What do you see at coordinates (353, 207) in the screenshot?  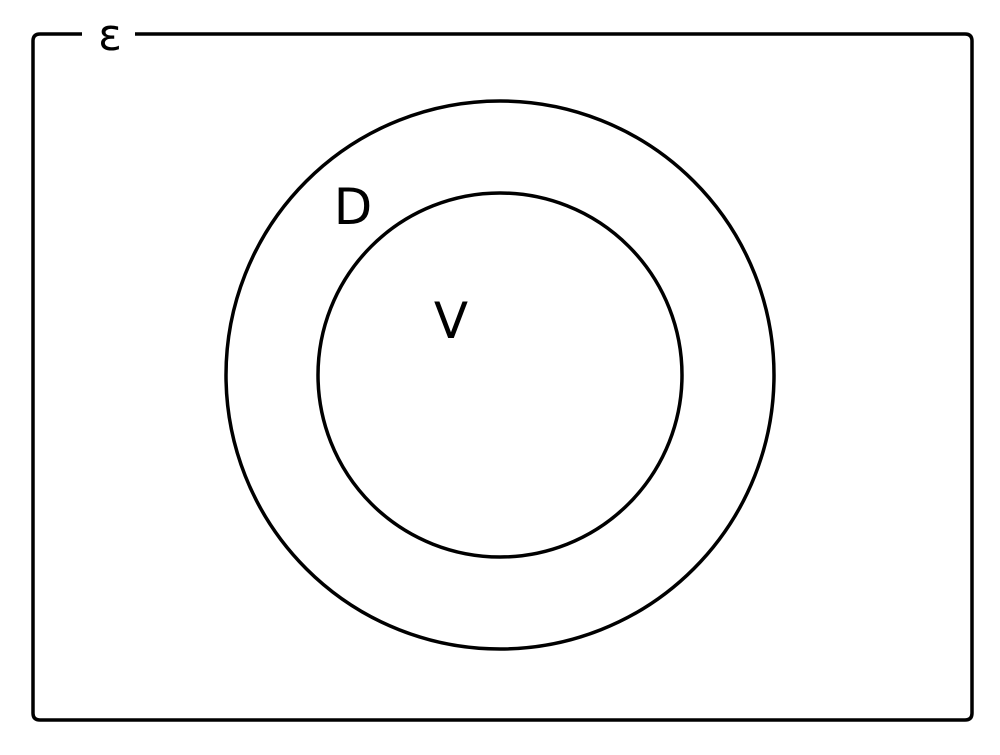 I see `set-d-label: D` at bounding box center [353, 207].